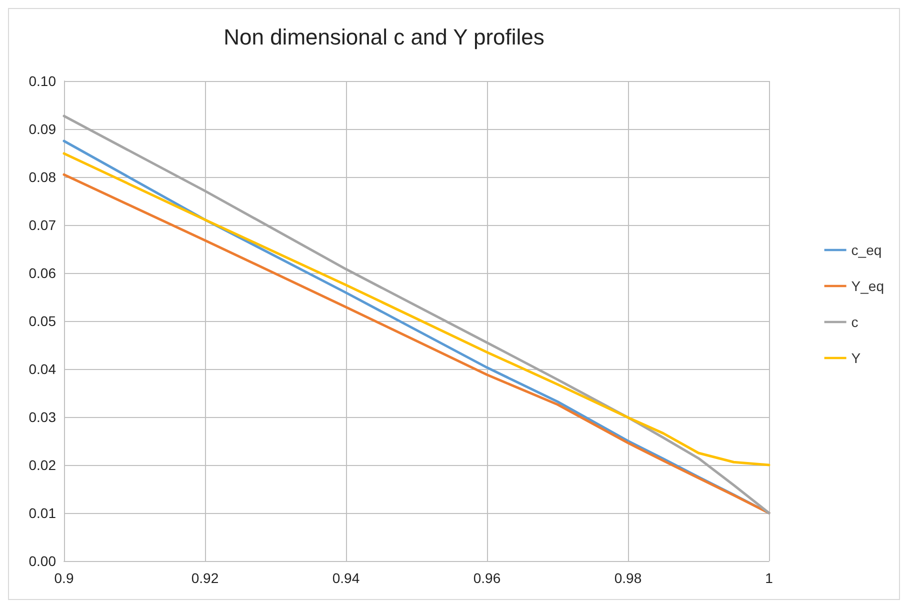 Image resolution: width=909 pixels, height=610 pixels. I want to click on x-tick-label: 0.92, so click(205, 578).